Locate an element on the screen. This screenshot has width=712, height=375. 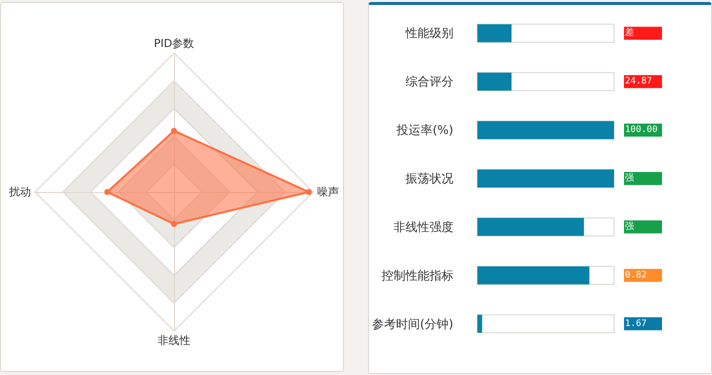
y-tick-label: 非线性强度 is located at coordinates (423, 227).